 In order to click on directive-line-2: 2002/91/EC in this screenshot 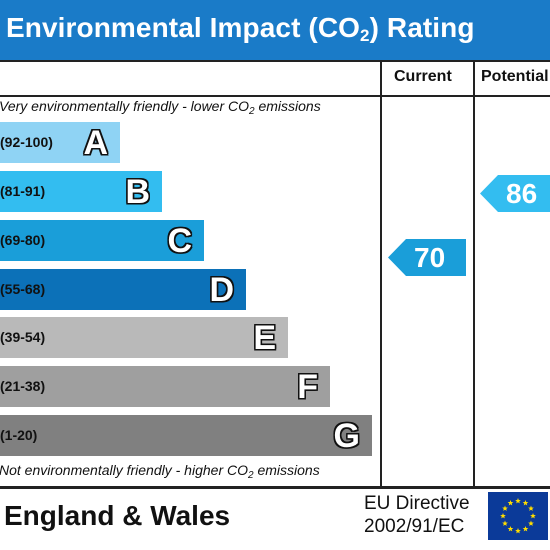, I will do `click(414, 526)`.